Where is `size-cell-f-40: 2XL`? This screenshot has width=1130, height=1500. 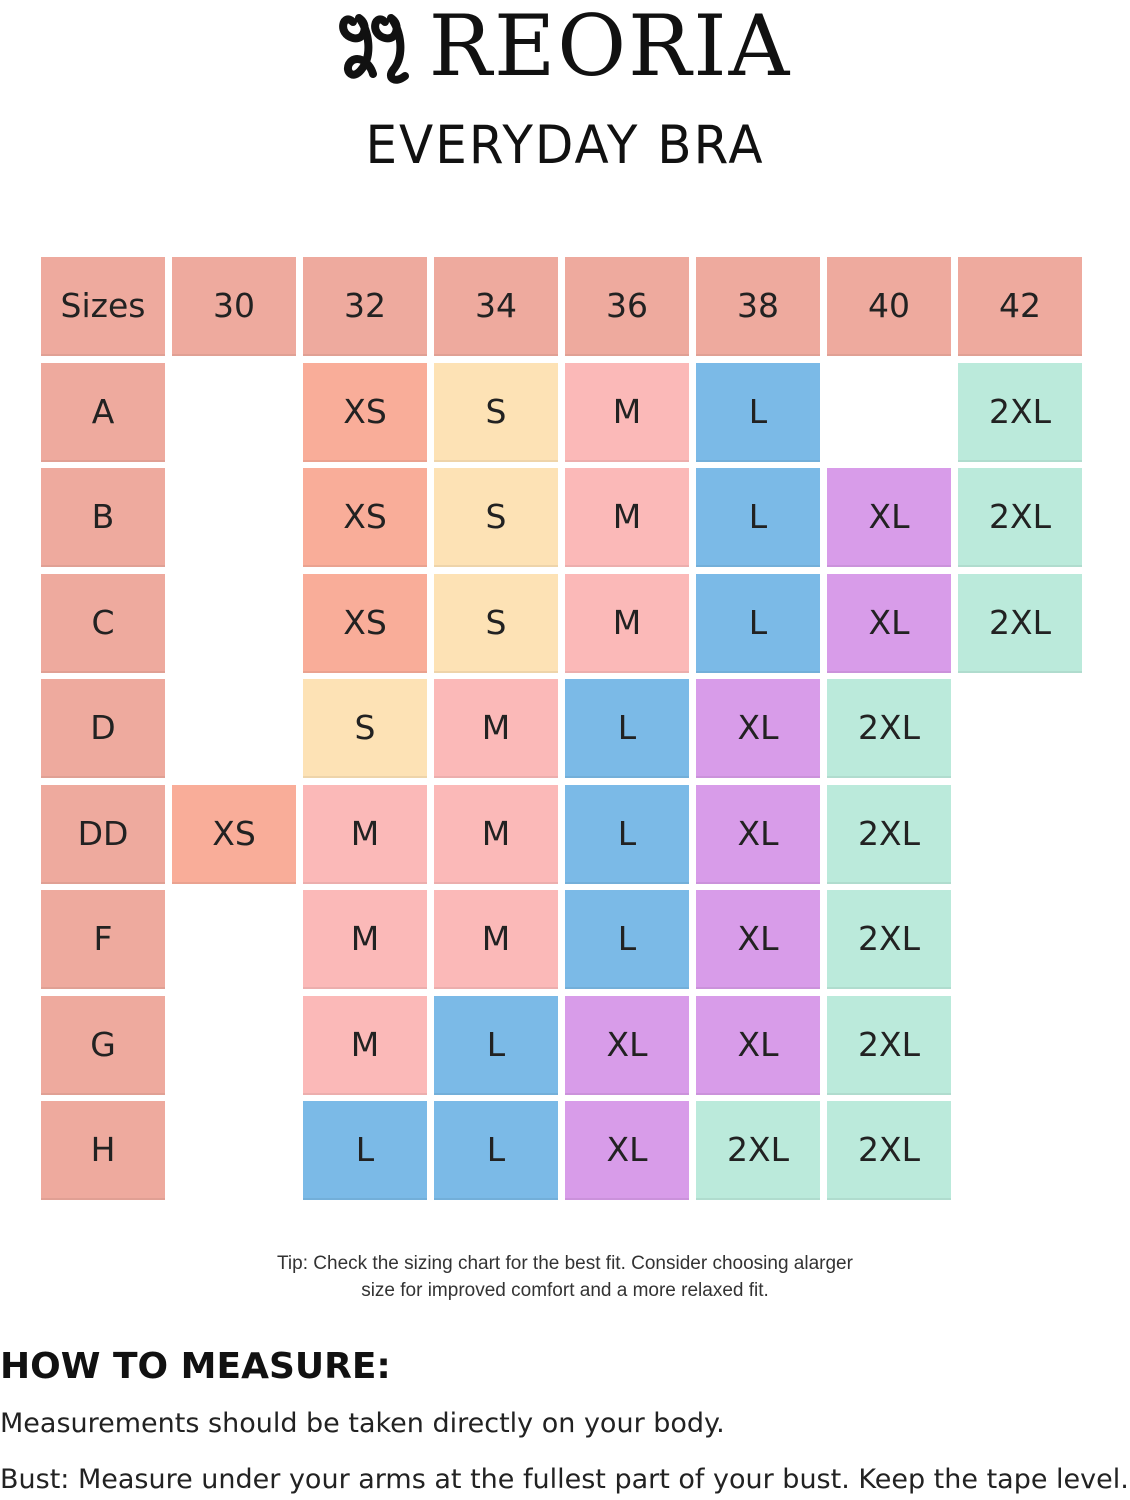
size-cell-f-40: 2XL is located at coordinates (889, 939).